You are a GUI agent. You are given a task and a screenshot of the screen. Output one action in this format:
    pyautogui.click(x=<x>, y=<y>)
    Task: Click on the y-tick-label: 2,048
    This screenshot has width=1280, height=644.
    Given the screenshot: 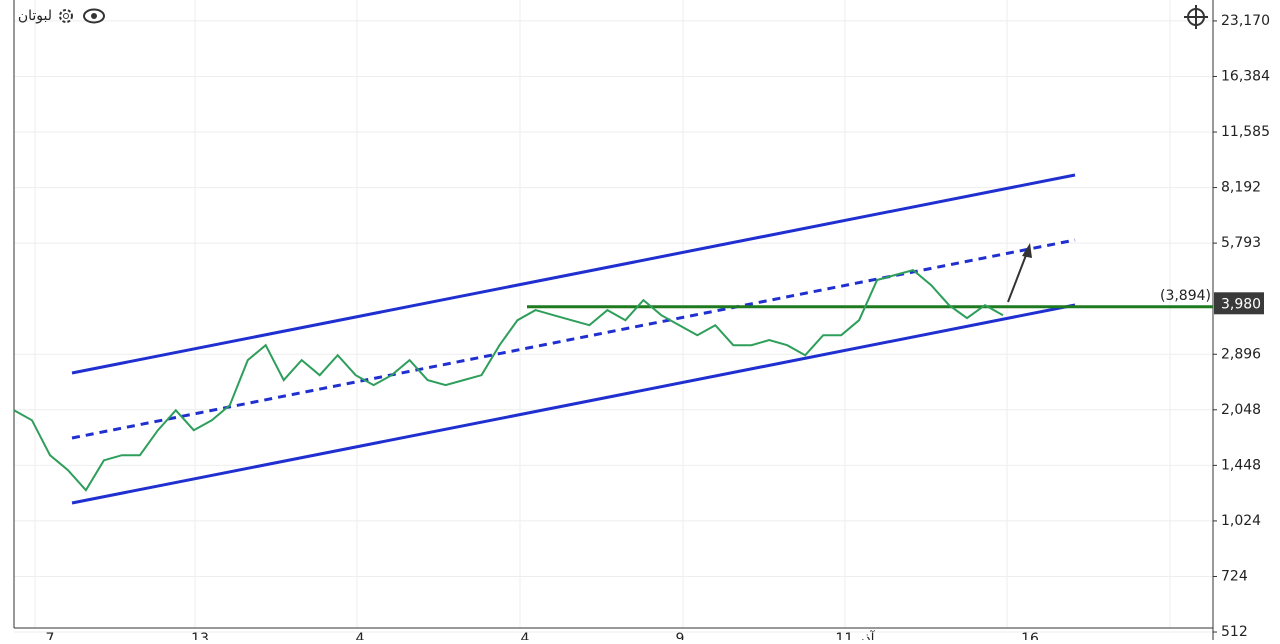 What is the action you would take?
    pyautogui.click(x=1241, y=410)
    